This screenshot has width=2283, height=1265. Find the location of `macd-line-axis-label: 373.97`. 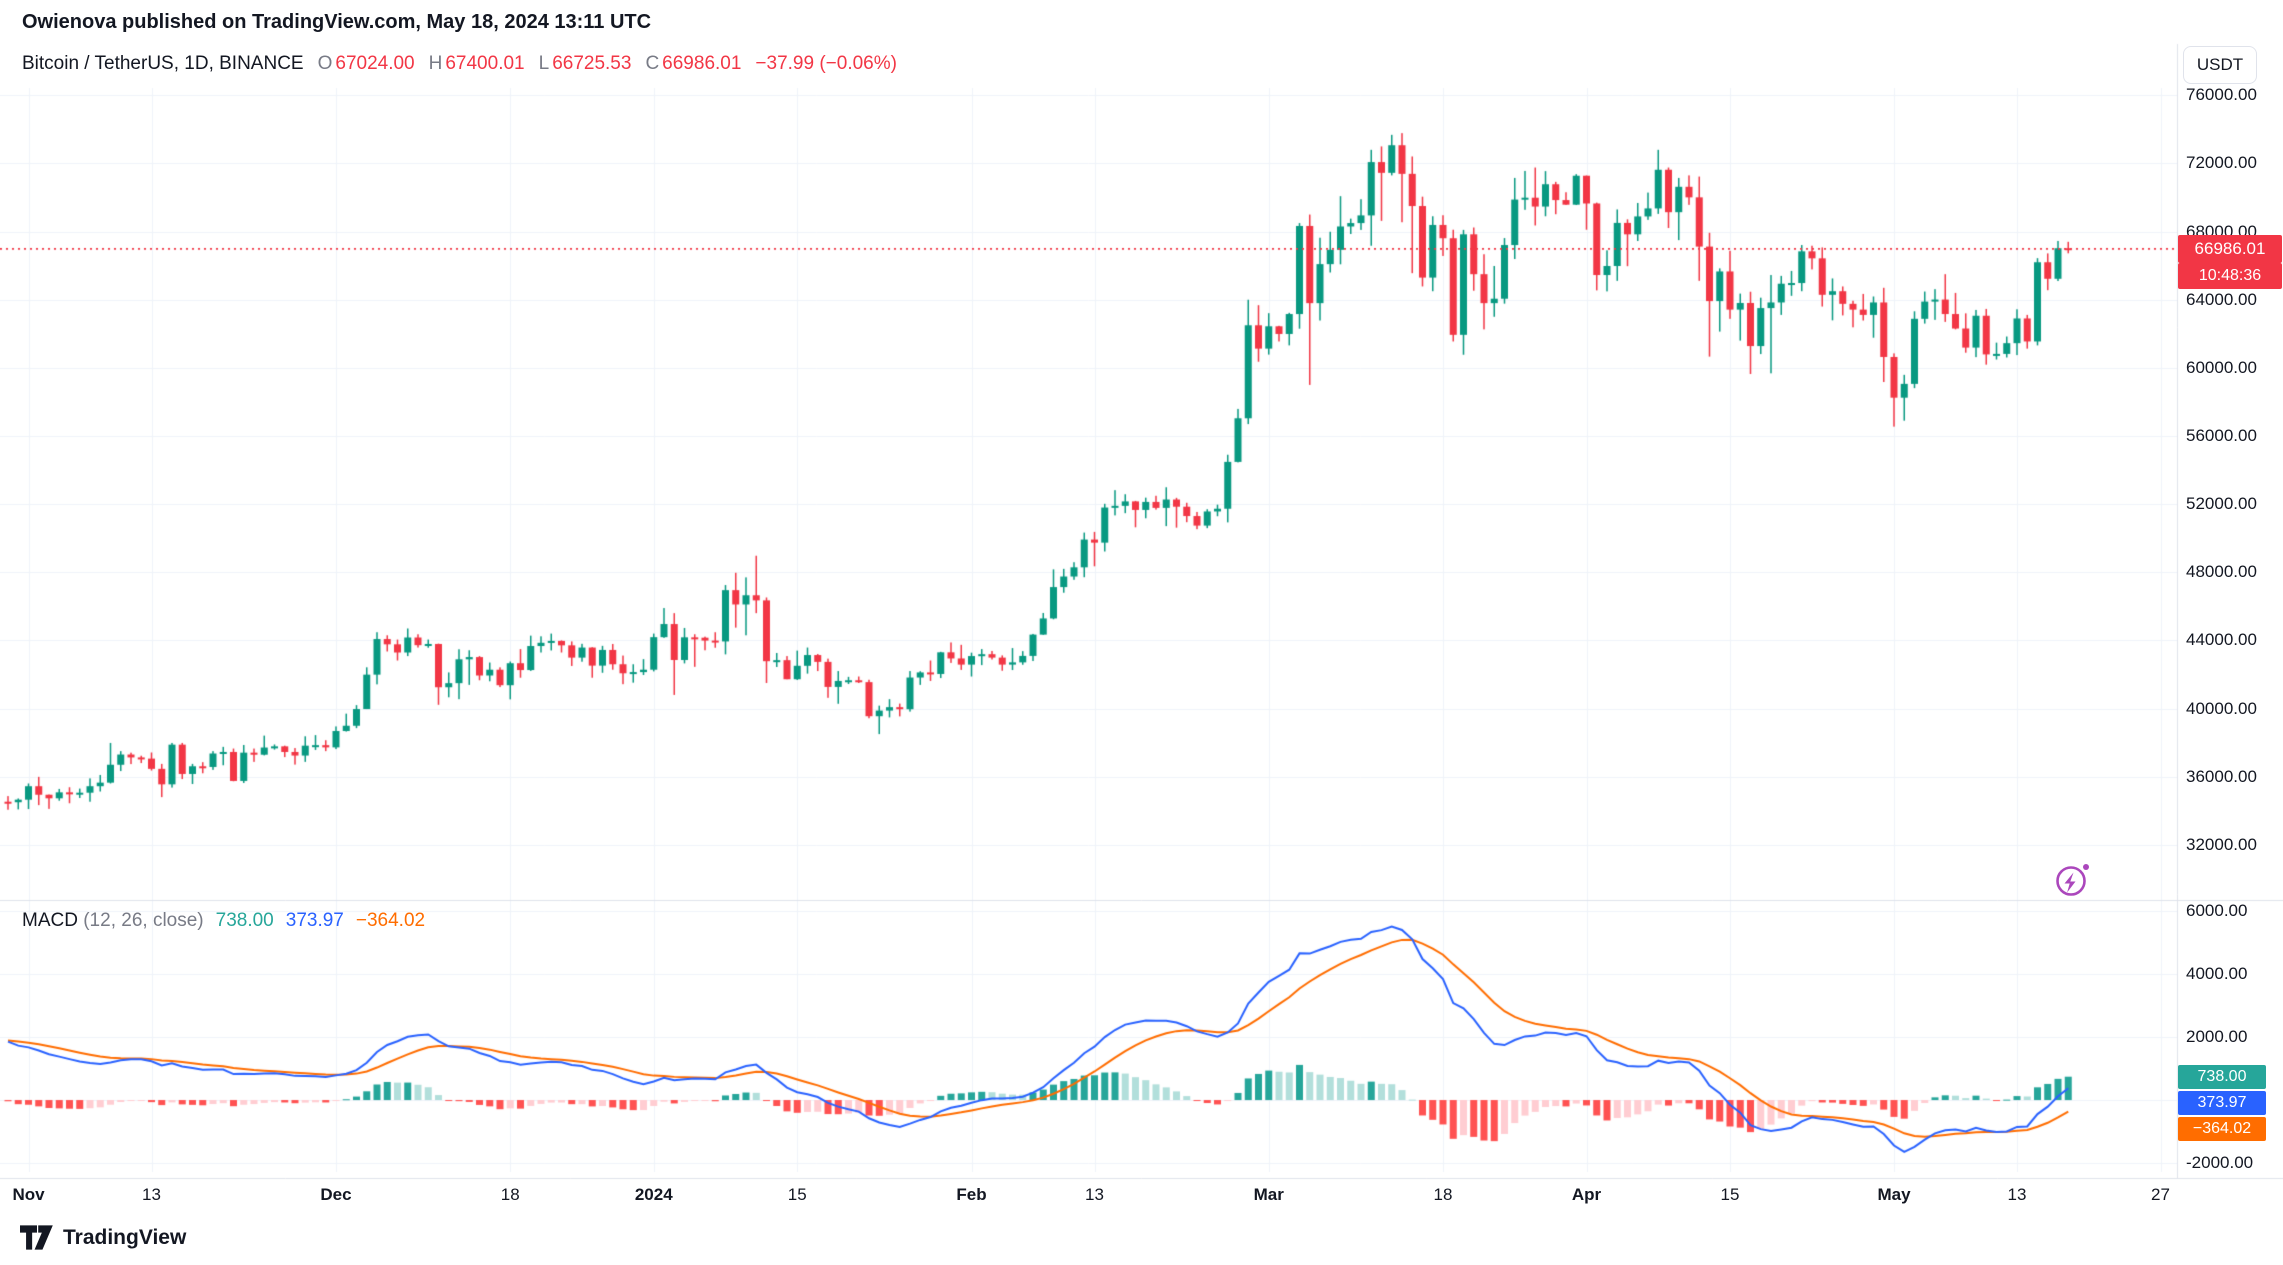

macd-line-axis-label: 373.97 is located at coordinates (2222, 1102).